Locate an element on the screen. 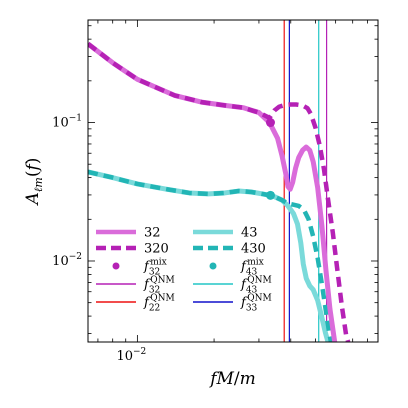  x-tick-label: 10−2 is located at coordinates (131, 355).